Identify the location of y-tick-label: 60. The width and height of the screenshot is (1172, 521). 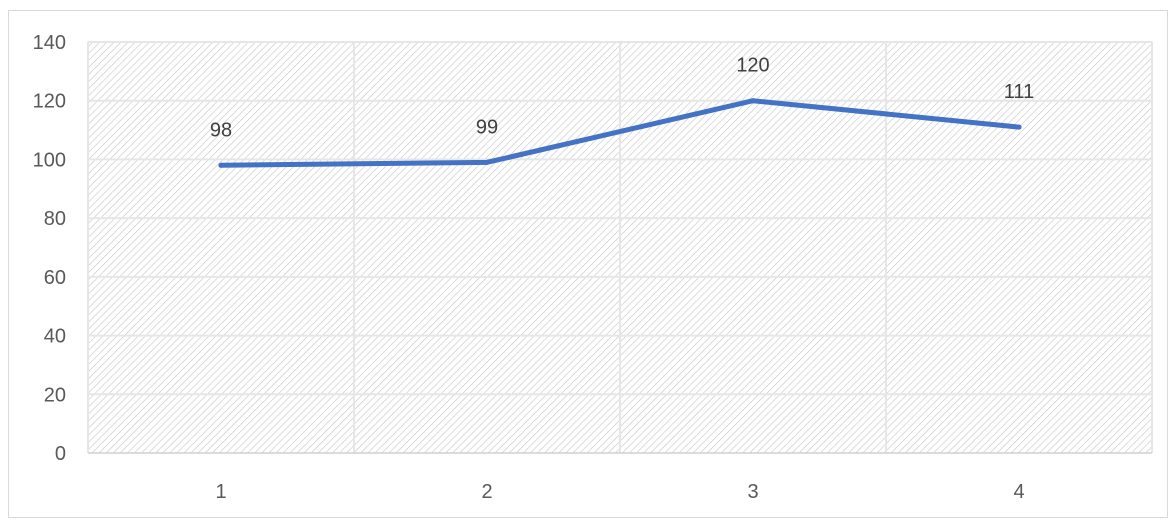
(55, 278).